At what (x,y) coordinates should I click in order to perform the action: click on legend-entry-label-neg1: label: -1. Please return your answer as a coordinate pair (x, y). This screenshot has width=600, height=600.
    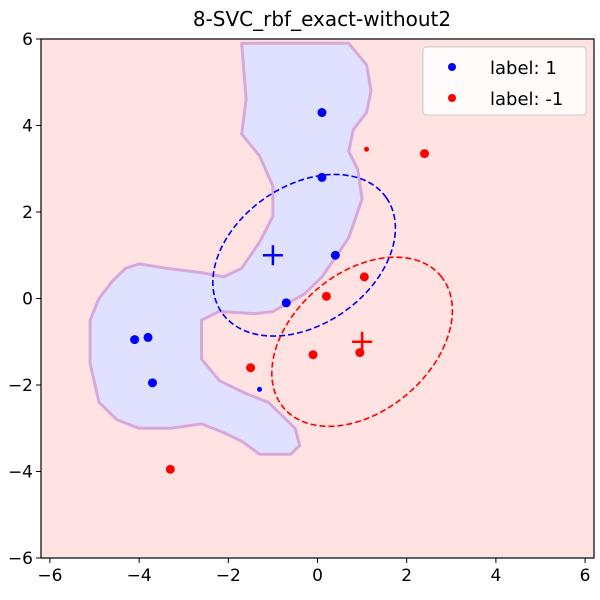
    Looking at the image, I should click on (526, 99).